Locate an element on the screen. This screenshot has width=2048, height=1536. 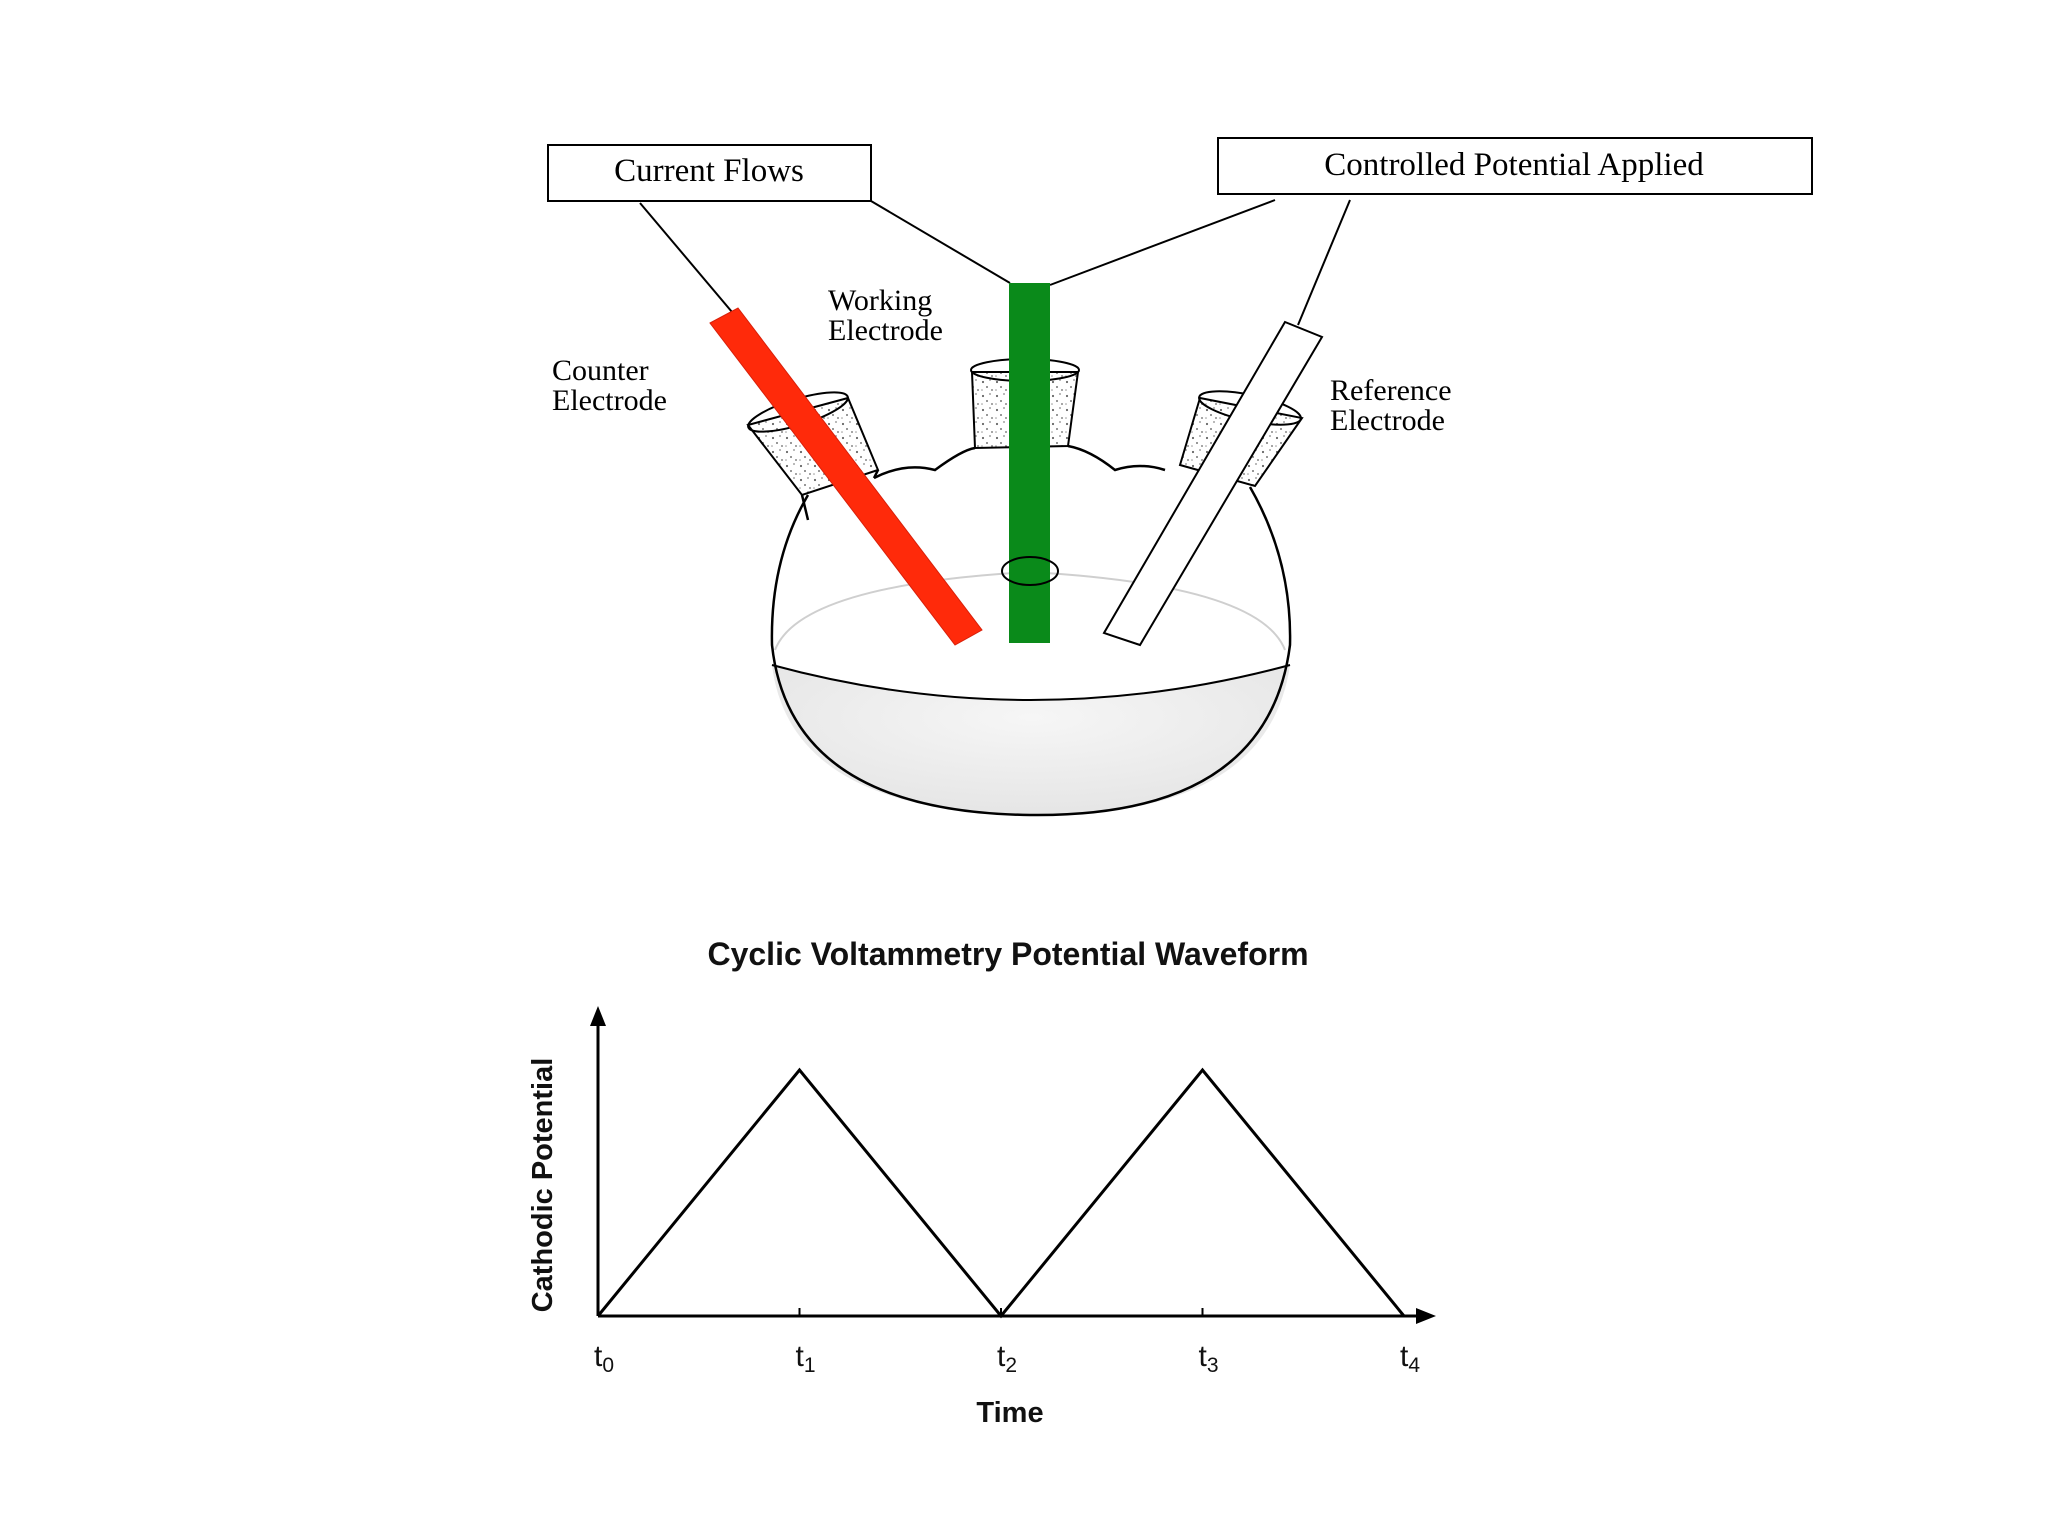
current-flows-callout: Current Flows is located at coordinates (709, 173).